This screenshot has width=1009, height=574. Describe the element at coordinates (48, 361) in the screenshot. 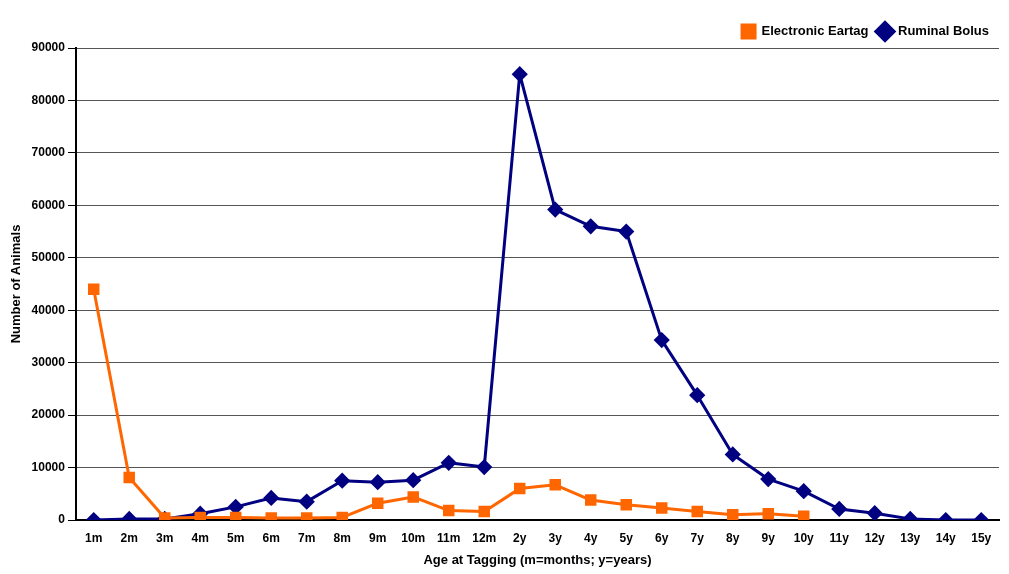

I see `y-tick-label: 30000` at that location.